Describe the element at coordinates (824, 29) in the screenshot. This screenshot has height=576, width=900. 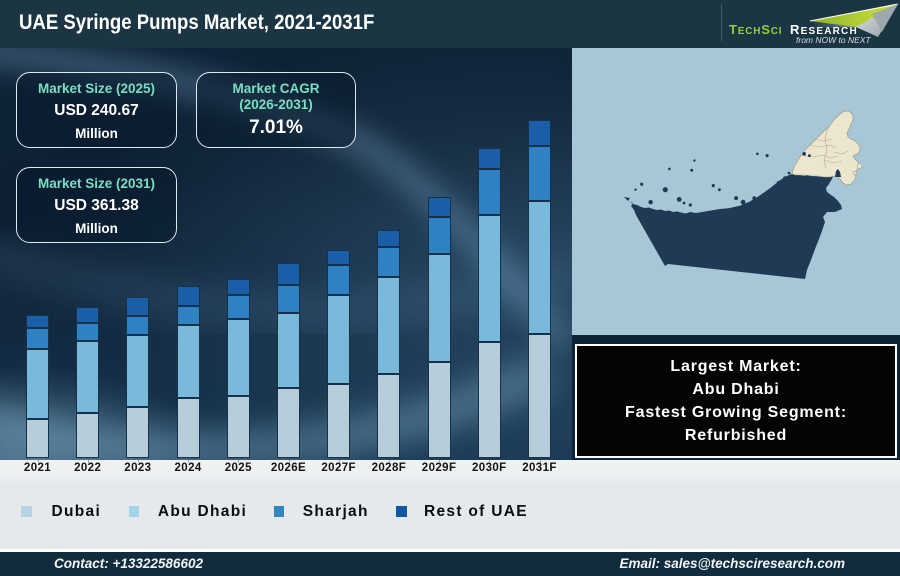
I see `svg-text: RESEARCH` at that location.